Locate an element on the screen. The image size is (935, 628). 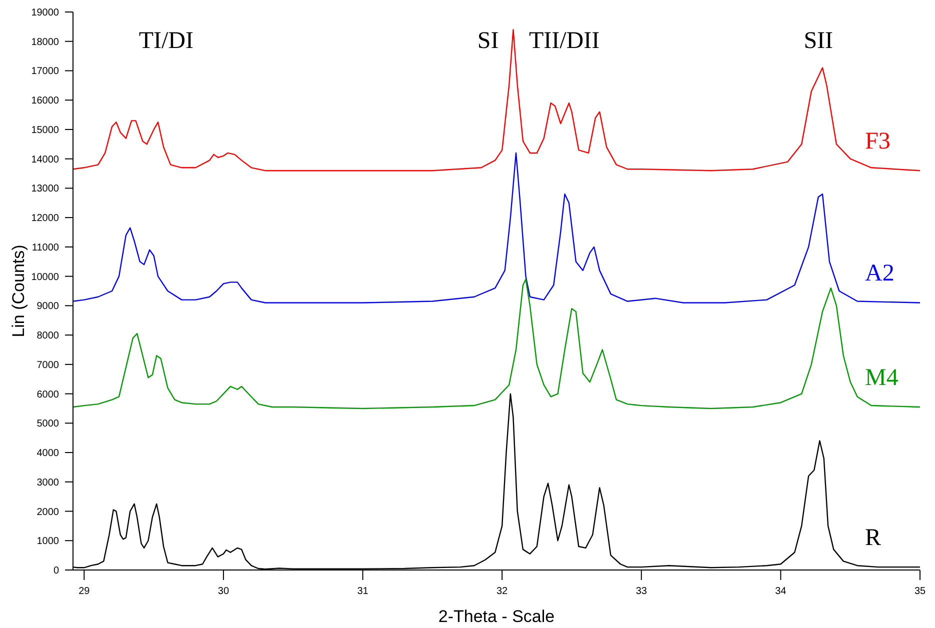
series-label: A2 is located at coordinates (879, 273).